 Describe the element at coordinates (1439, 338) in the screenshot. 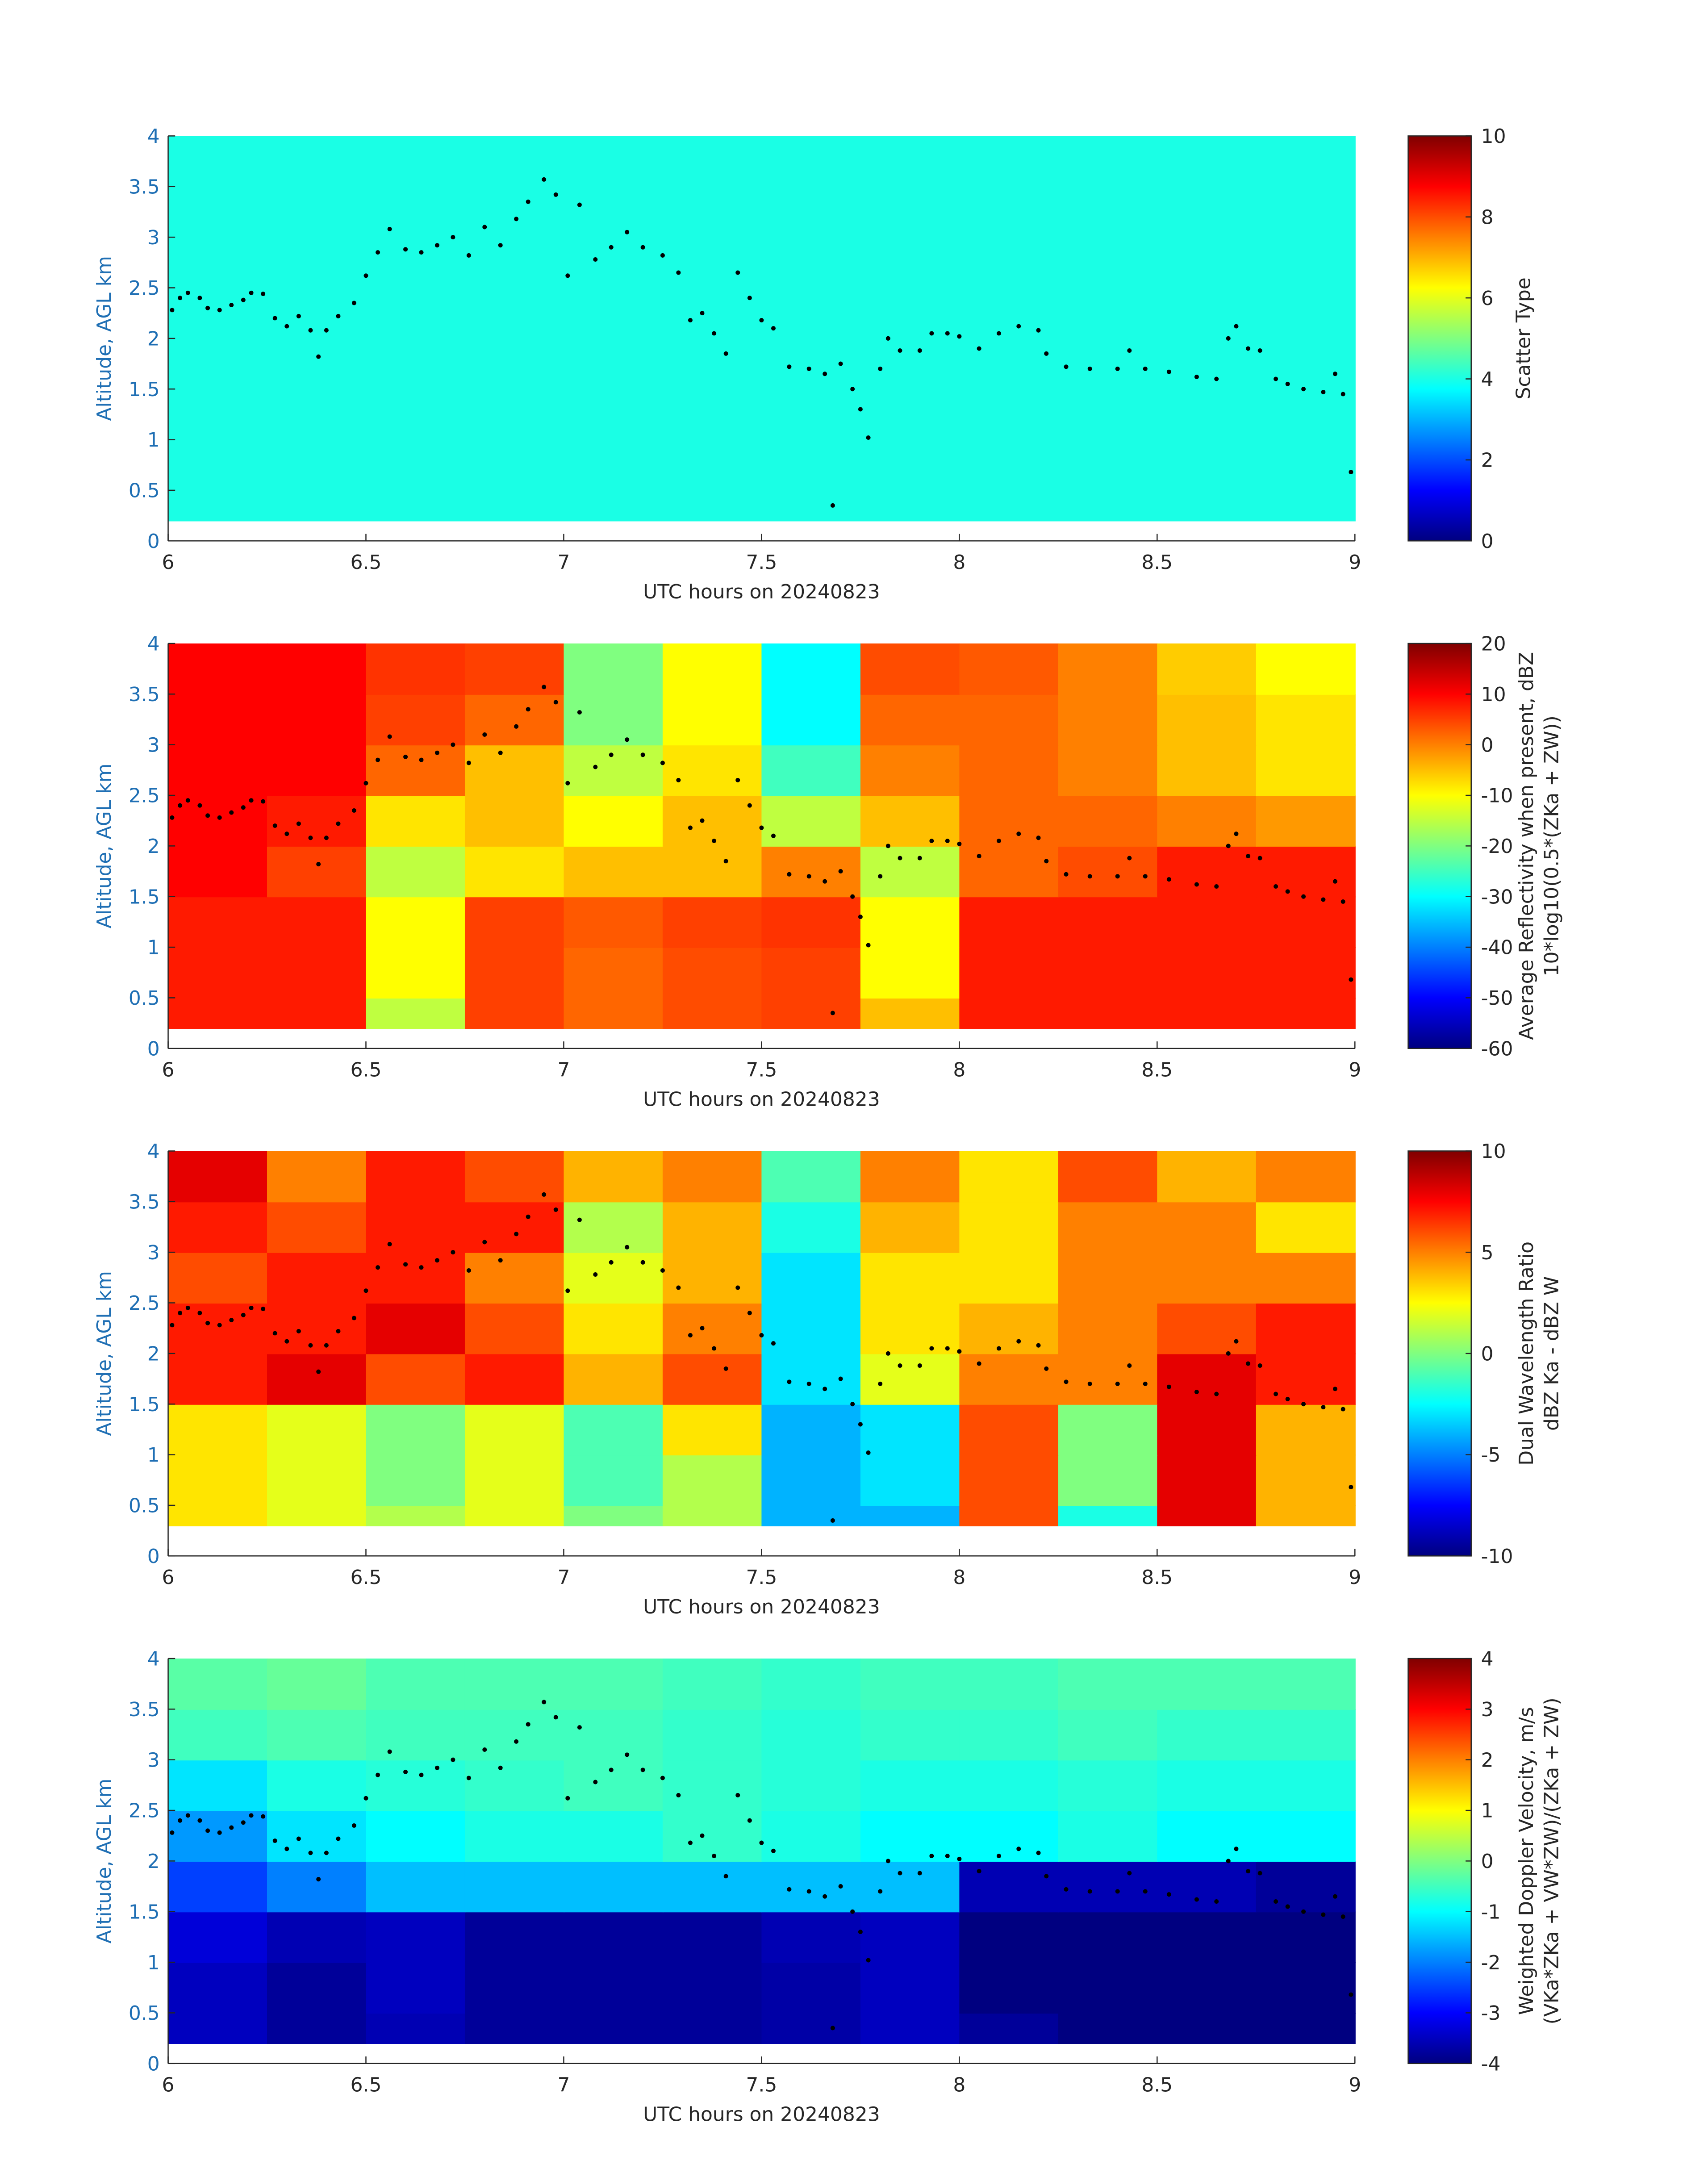

I see `colorbar` at that location.